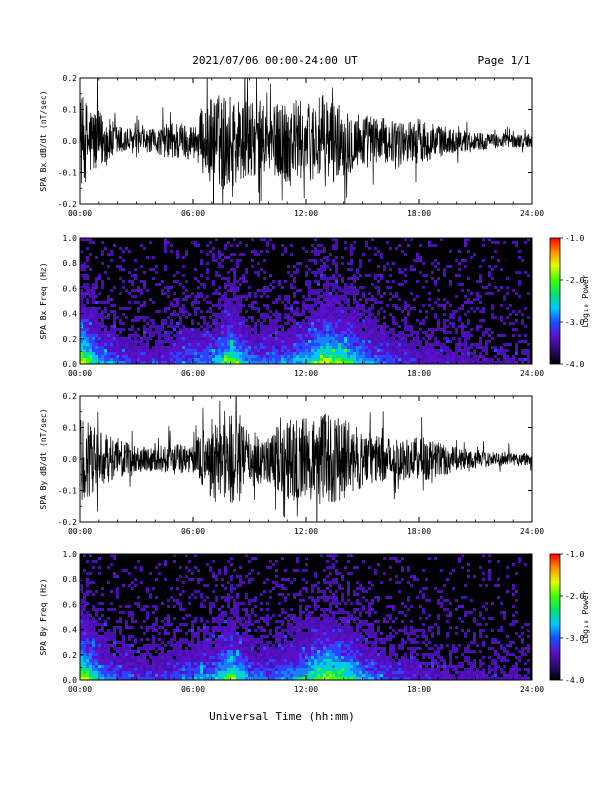 The height and width of the screenshot is (792, 612). Describe the element at coordinates (43, 616) in the screenshot. I see `y-axis-label: SPA By Freq (Hz)` at that location.